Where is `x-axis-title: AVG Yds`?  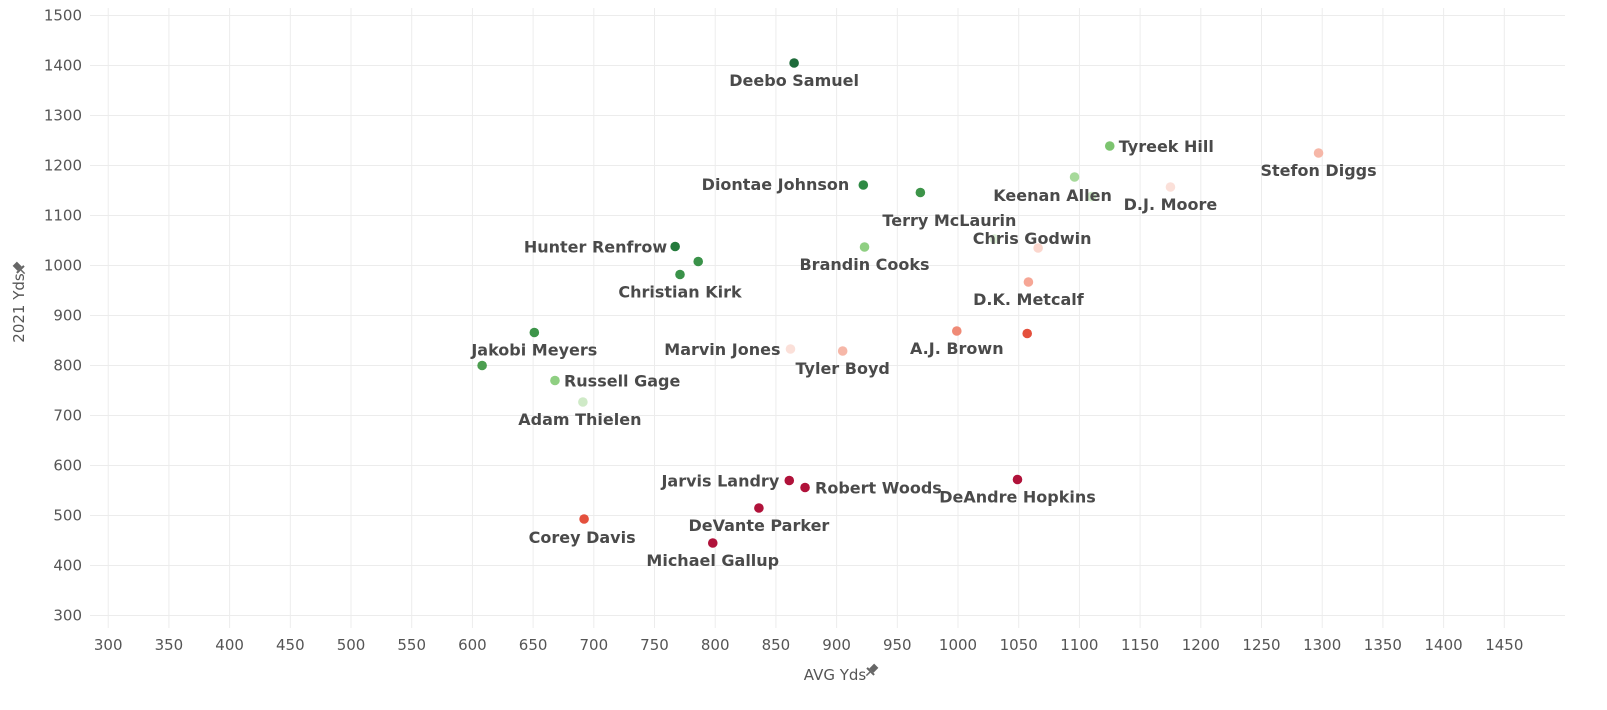
x-axis-title: AVG Yds is located at coordinates (835, 675).